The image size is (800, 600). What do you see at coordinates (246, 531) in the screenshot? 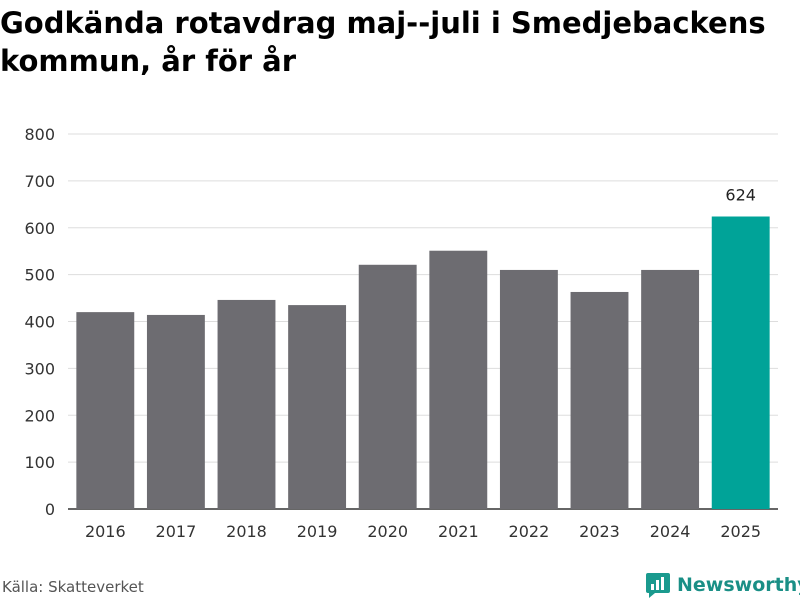
I see `x-tick-label: 2018` at bounding box center [246, 531].